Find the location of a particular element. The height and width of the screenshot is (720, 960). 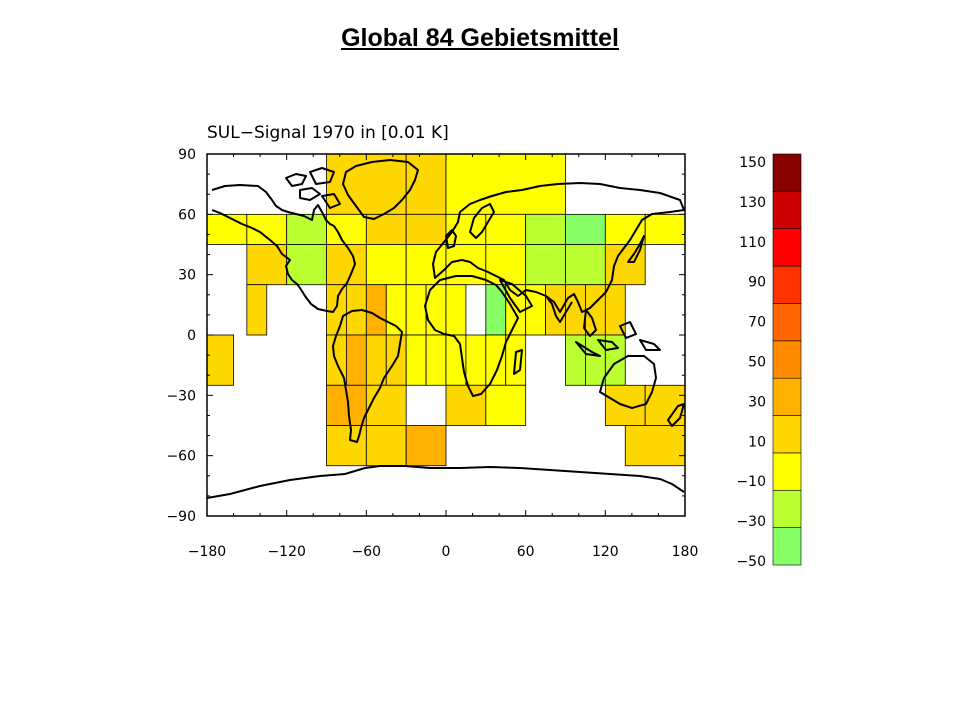

colorbar-tick-label: 50 is located at coordinates (757, 363).